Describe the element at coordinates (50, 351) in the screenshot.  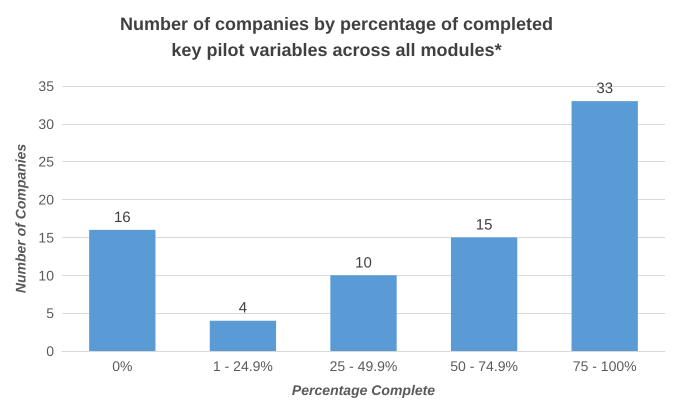
I see `y-tick-label: 0` at that location.